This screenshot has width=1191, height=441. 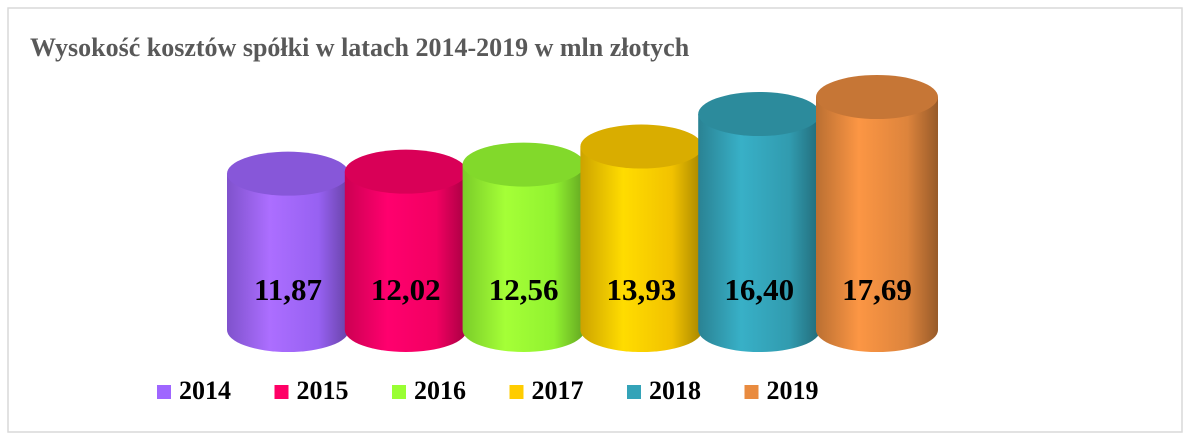 What do you see at coordinates (642, 289) in the screenshot?
I see `data-label: 13,93` at bounding box center [642, 289].